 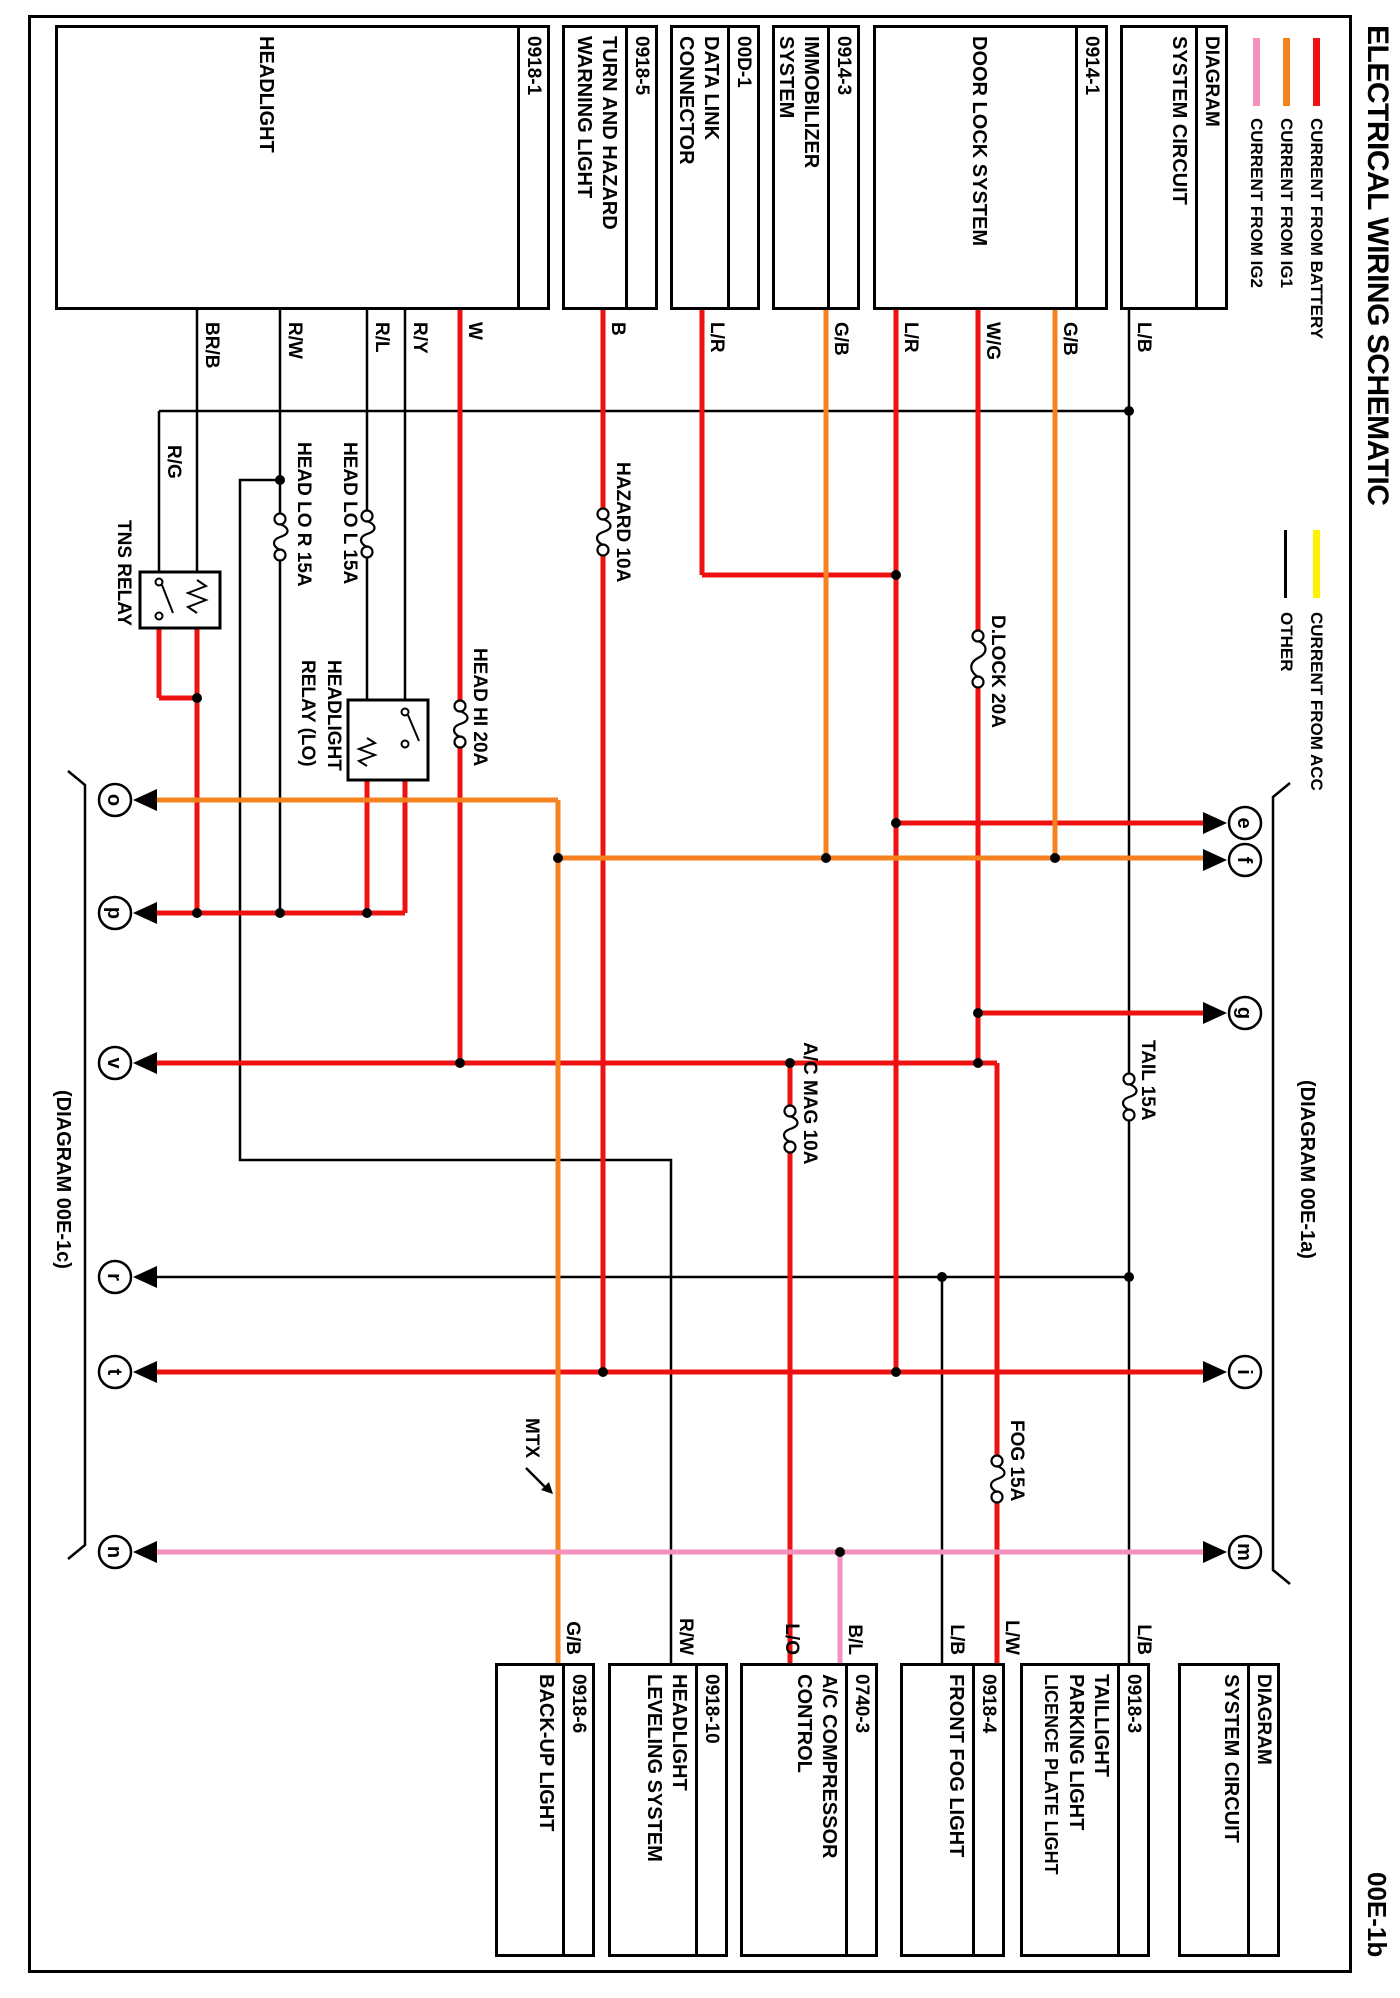 What do you see at coordinates (211, 345) in the screenshot?
I see `wire-label-brb: BR/B` at bounding box center [211, 345].